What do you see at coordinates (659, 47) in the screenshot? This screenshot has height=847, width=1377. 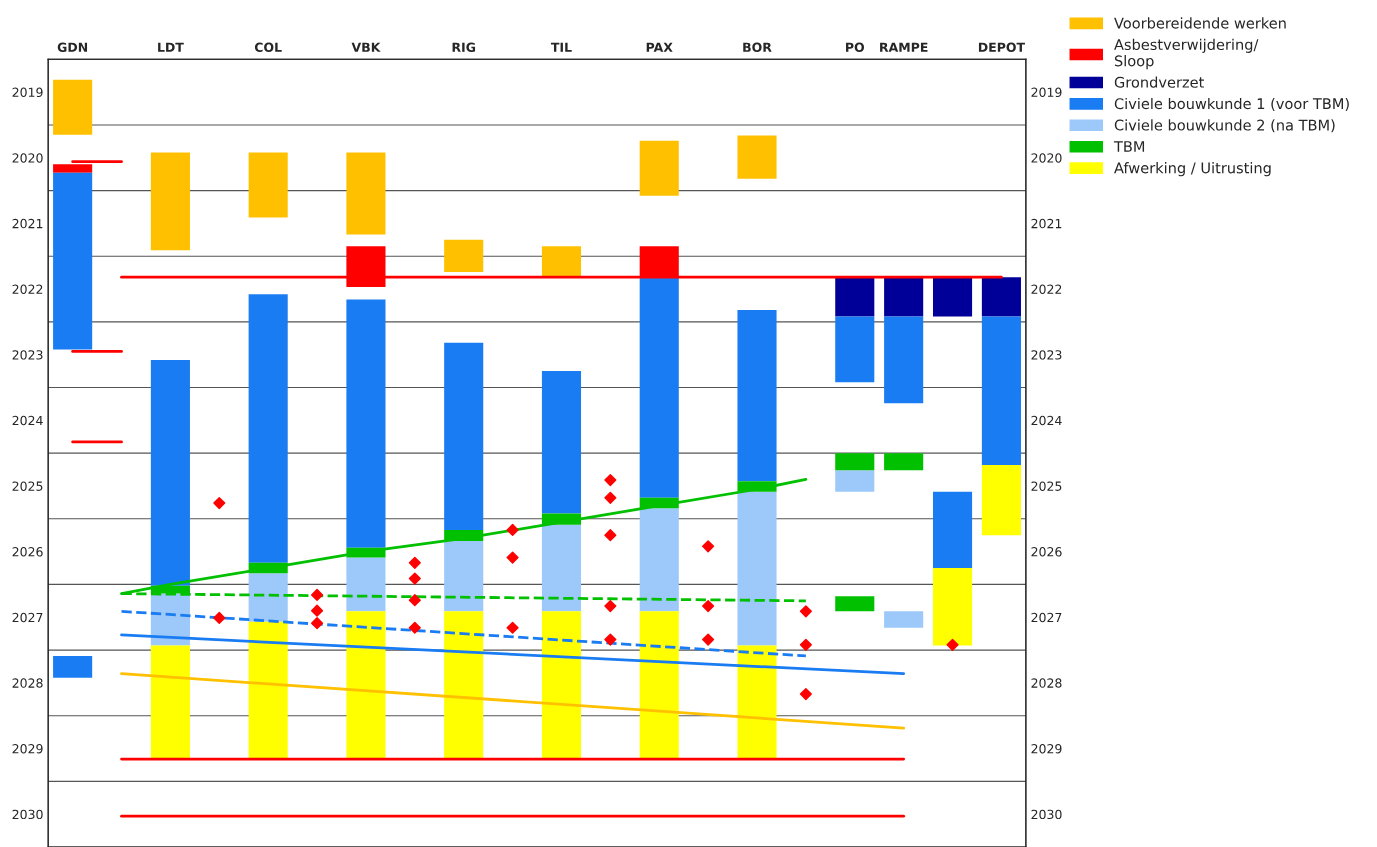 I see `x-tick-label: PAX` at bounding box center [659, 47].